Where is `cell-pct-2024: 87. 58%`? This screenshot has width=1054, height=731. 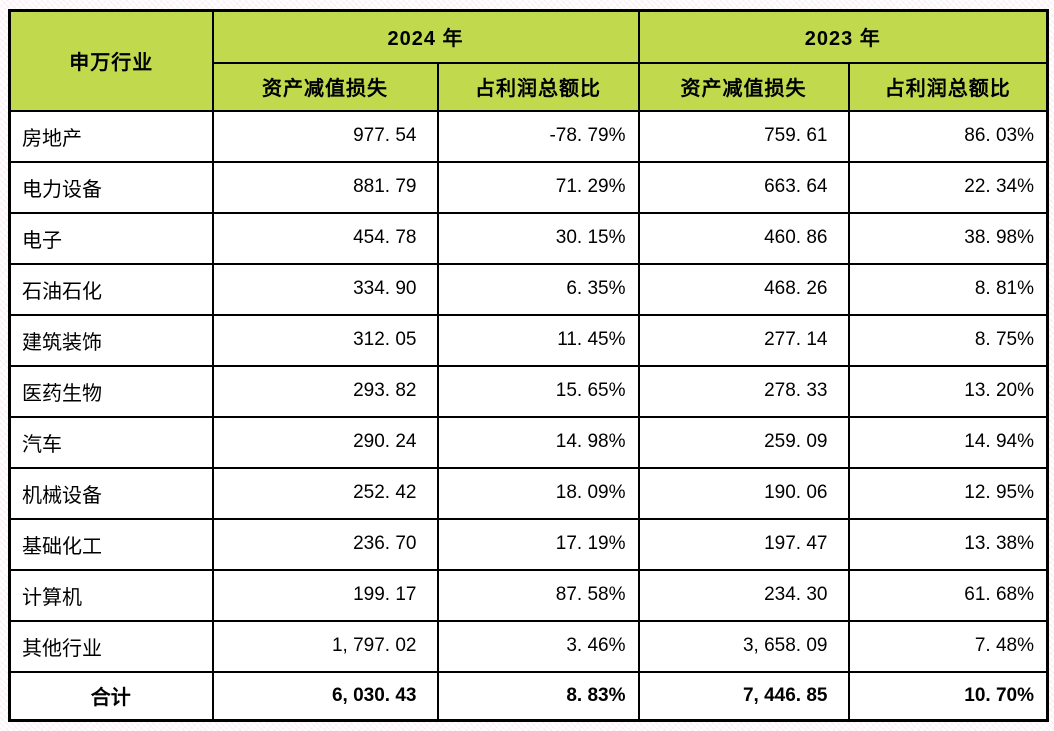 cell-pct-2024: 87. 58% is located at coordinates (538, 595).